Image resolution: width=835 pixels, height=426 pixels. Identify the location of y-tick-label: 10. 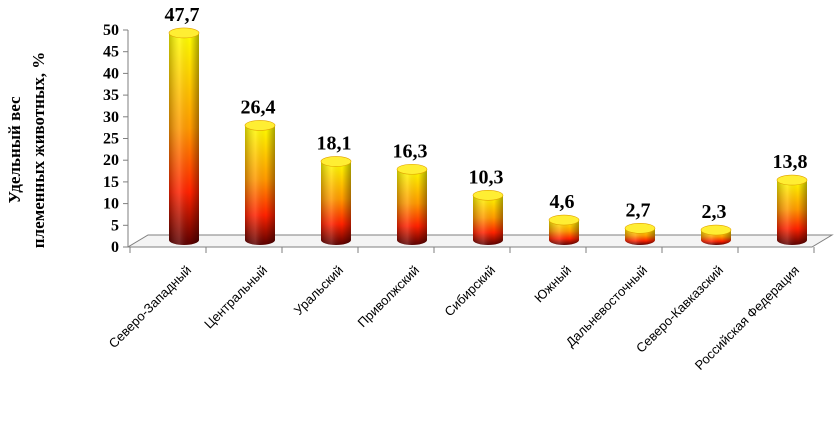
(111, 204).